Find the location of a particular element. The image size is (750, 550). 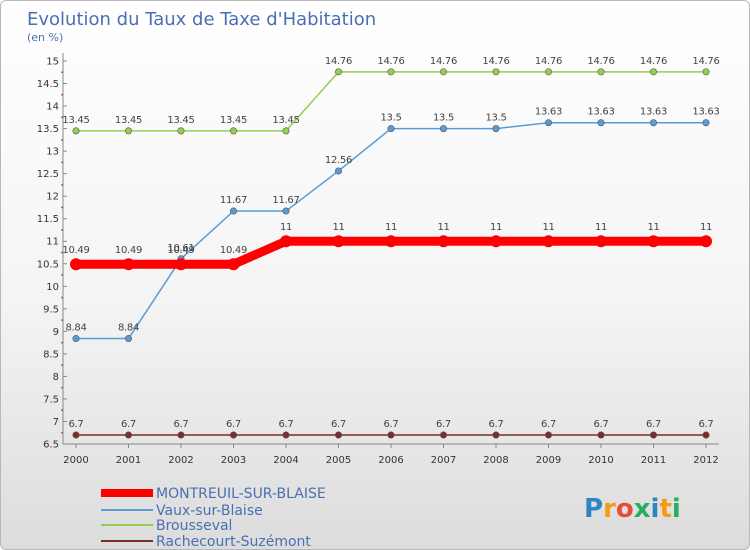

y-tick-label: 6.5 is located at coordinates (51, 445).